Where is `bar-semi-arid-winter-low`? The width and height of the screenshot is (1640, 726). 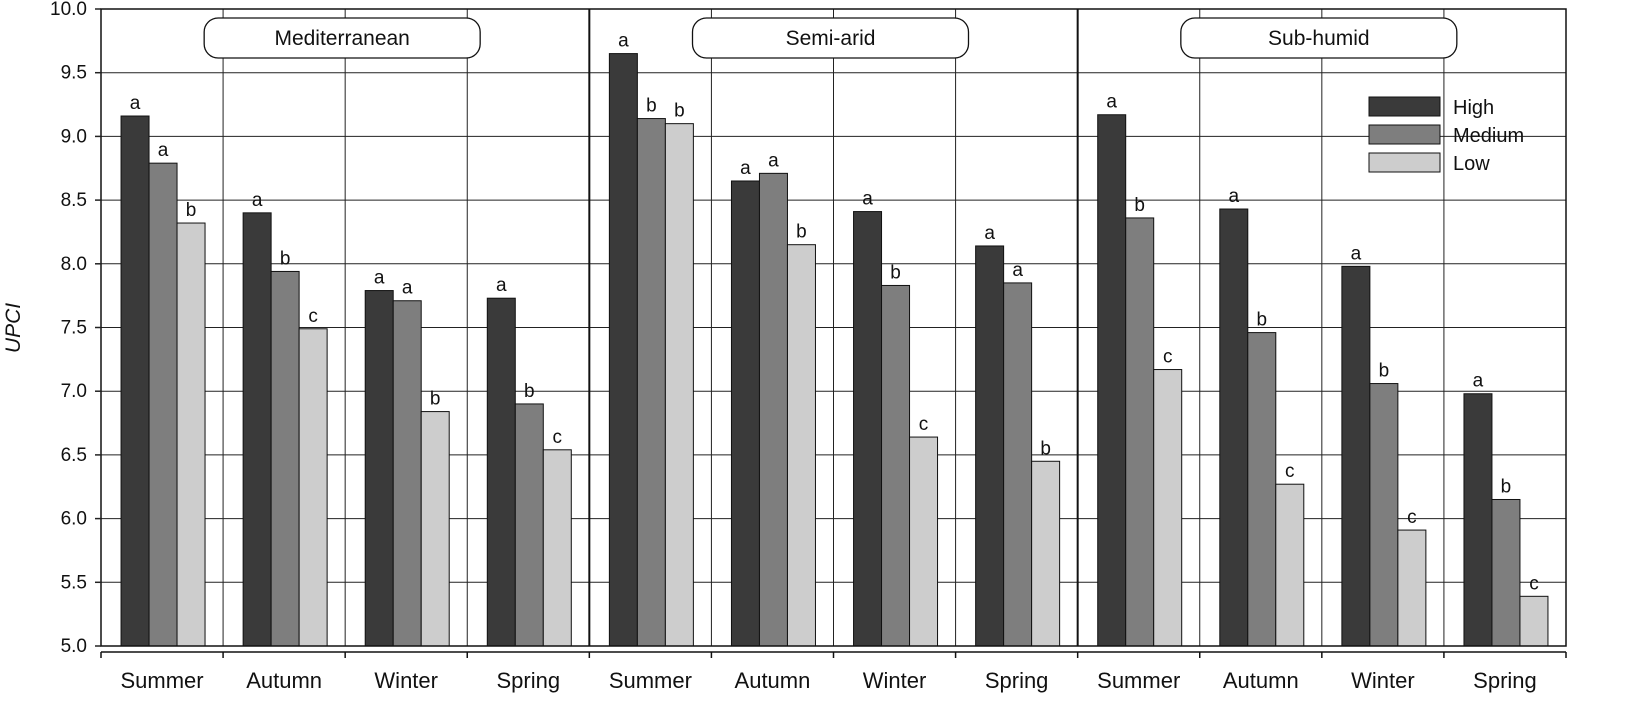
bar-semi-arid-winter-low is located at coordinates (924, 541).